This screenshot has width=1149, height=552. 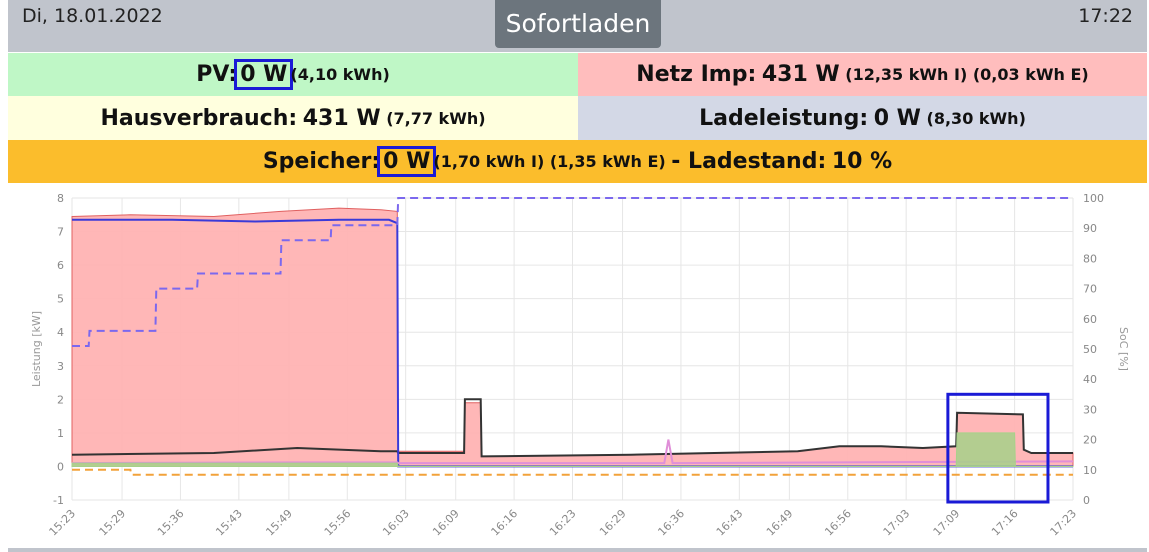 What do you see at coordinates (1090, 228) in the screenshot?
I see `y2-tick-label: 90` at bounding box center [1090, 228].